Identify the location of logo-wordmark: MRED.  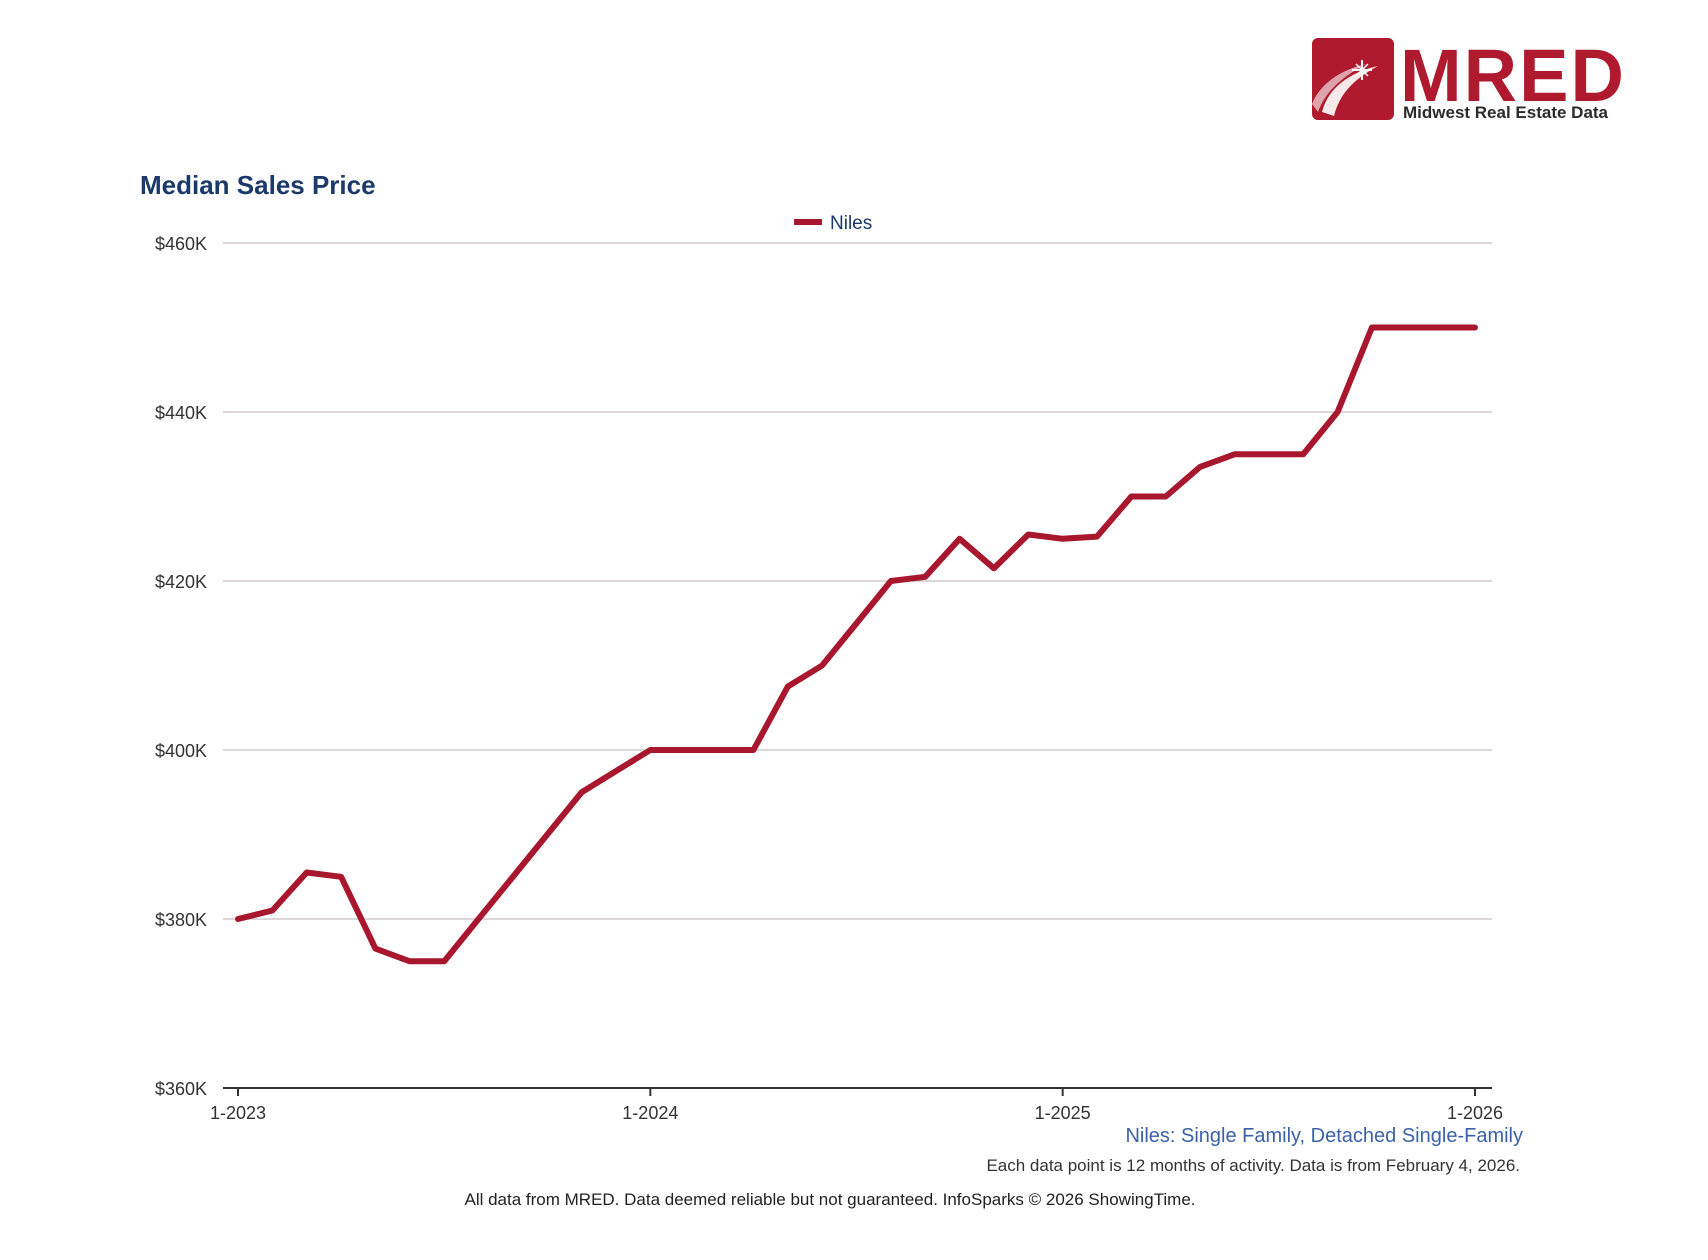
(1513, 75).